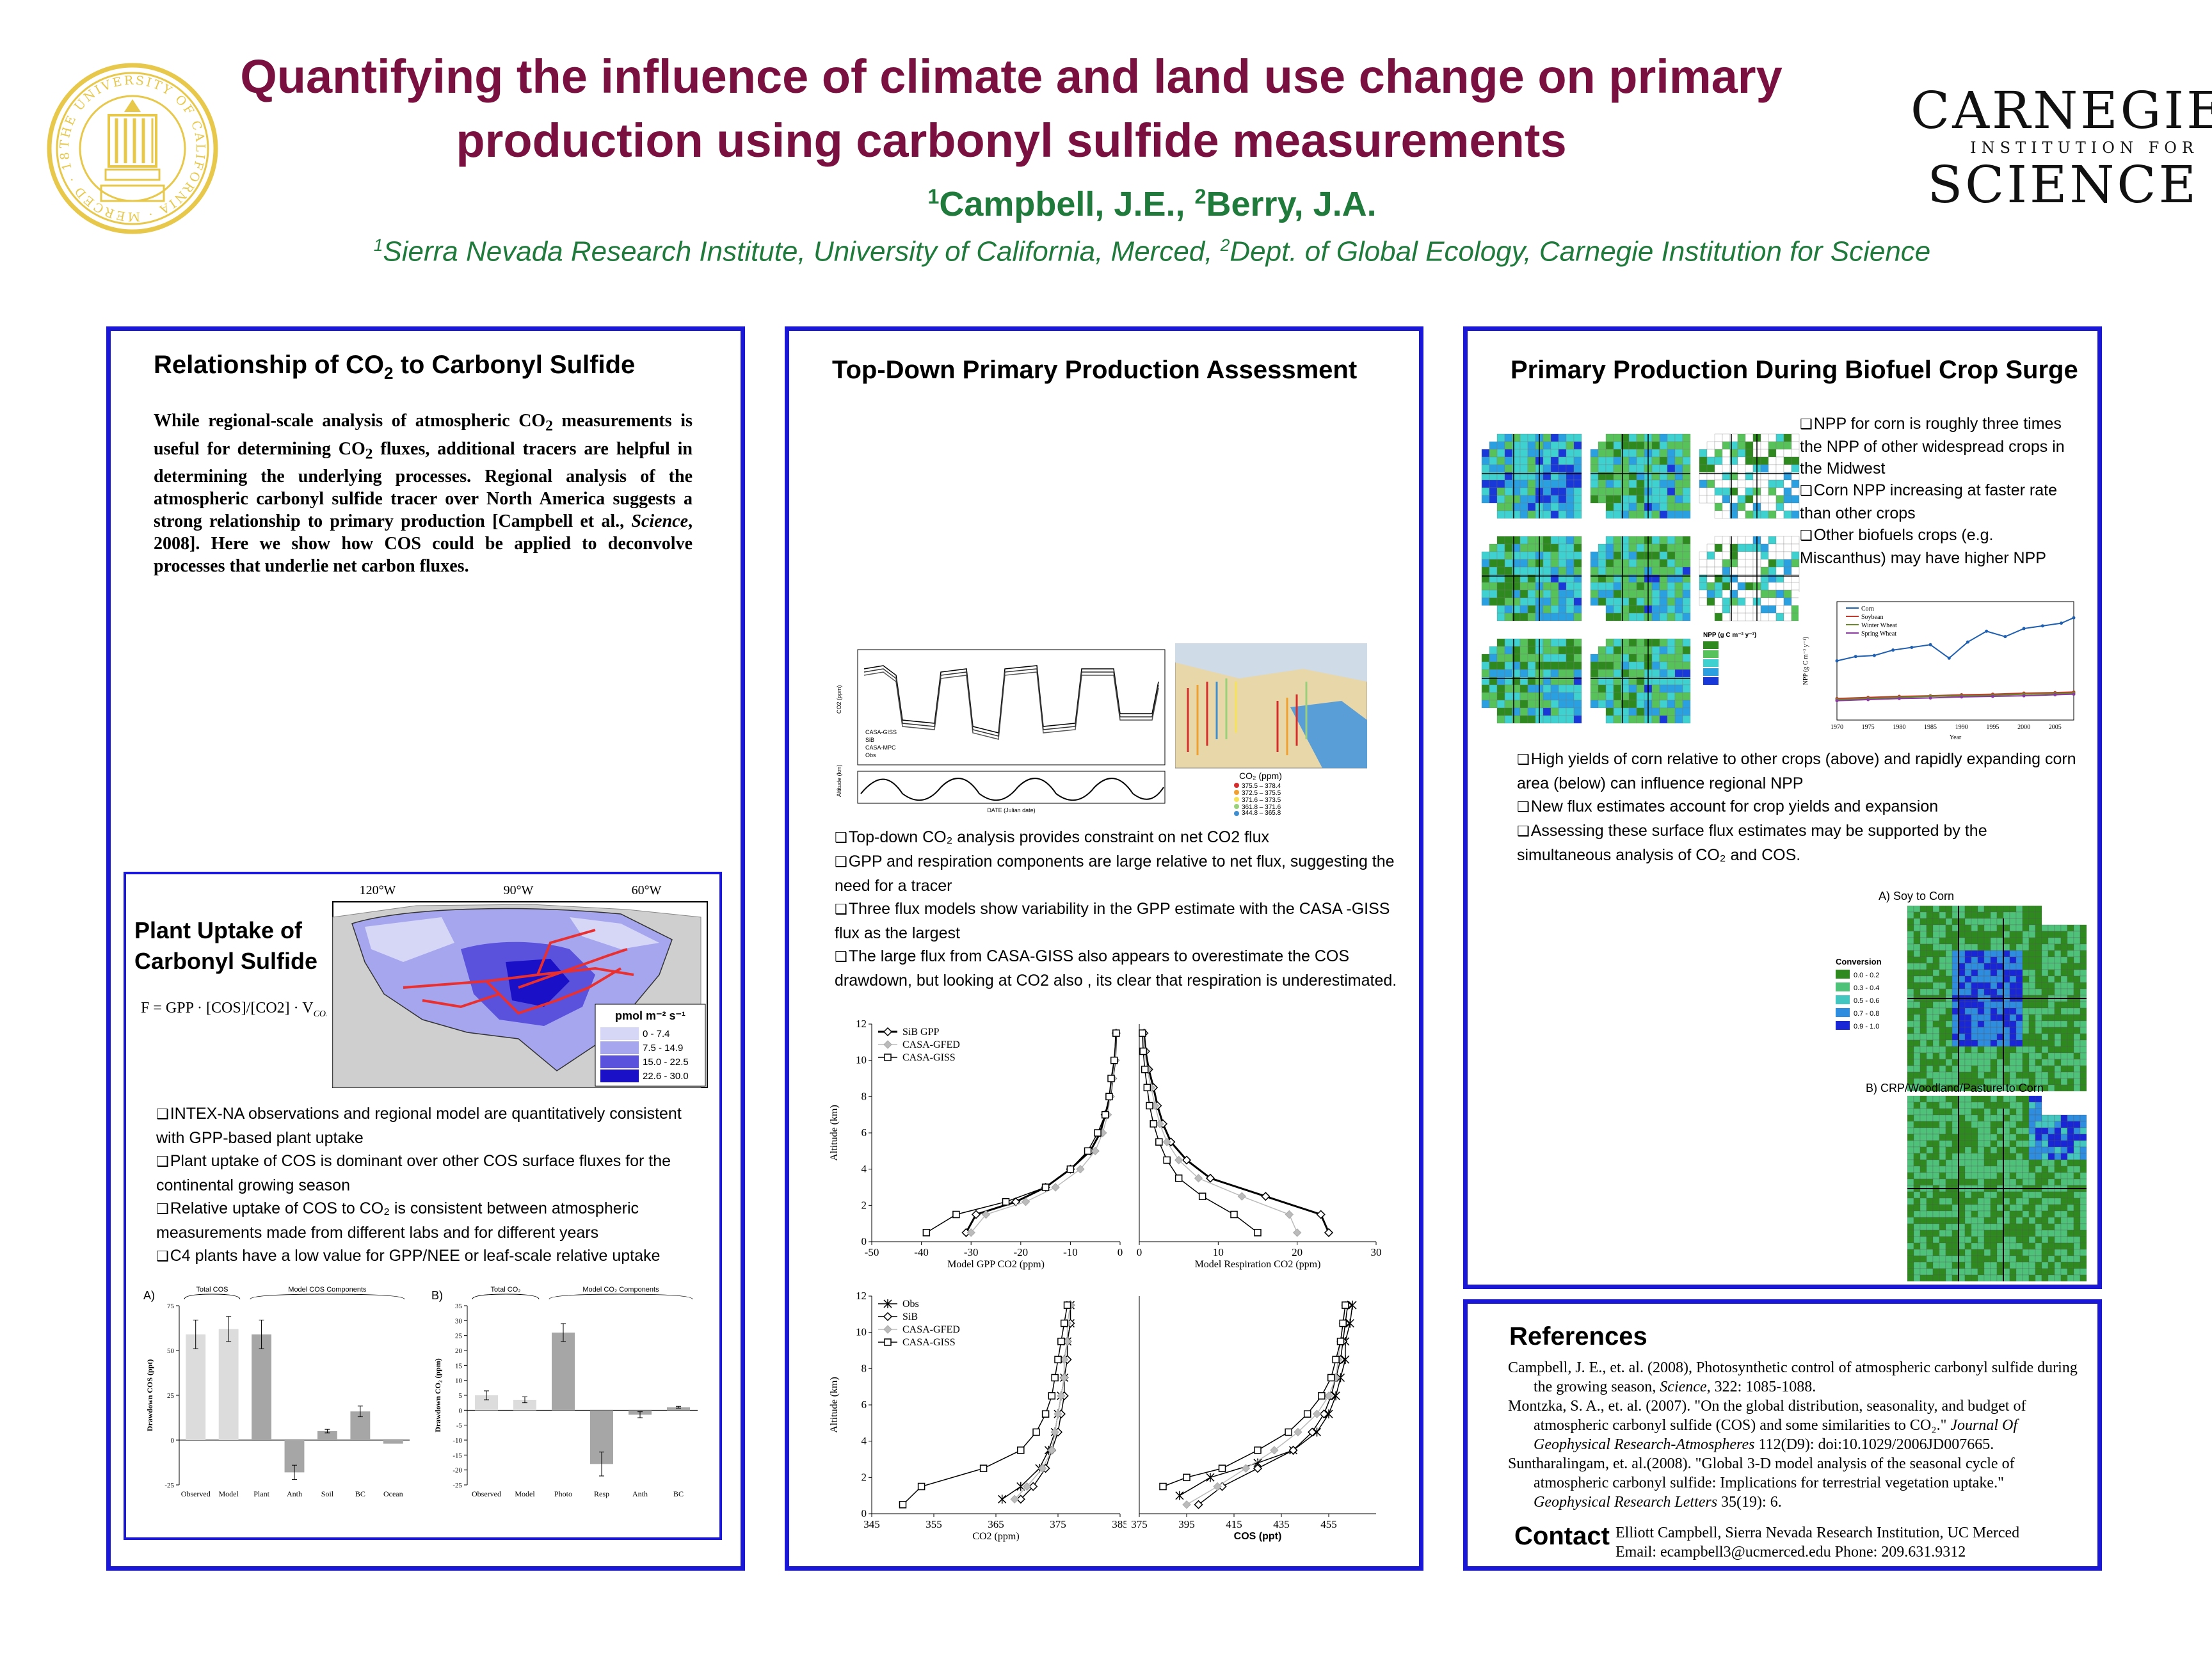 The width and height of the screenshot is (2212, 1659). What do you see at coordinates (656, 1034) in the screenshot?
I see `legend-label: 0 - 7.4` at bounding box center [656, 1034].